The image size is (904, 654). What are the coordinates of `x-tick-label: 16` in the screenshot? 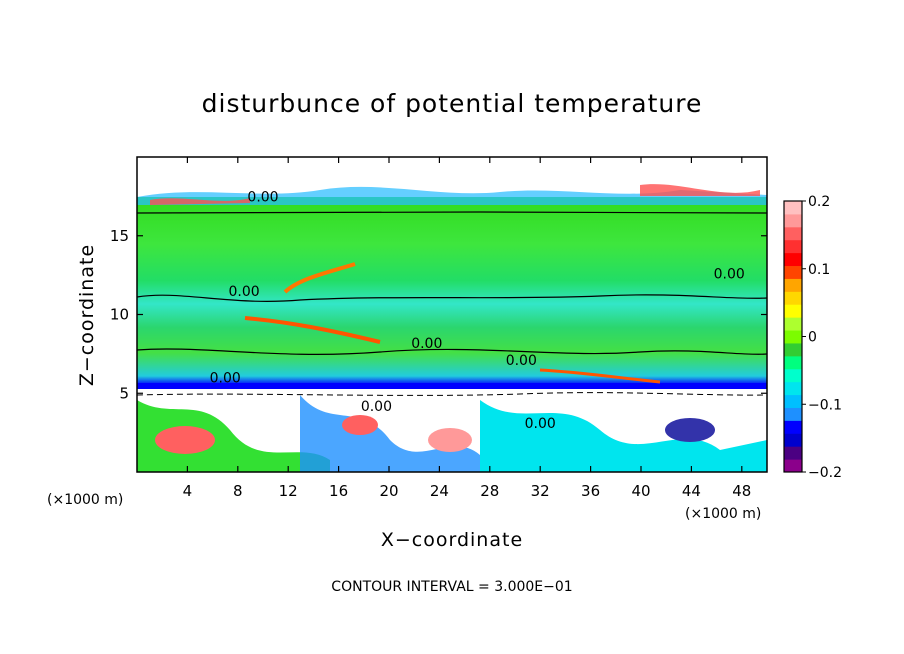 It's located at (338, 491).